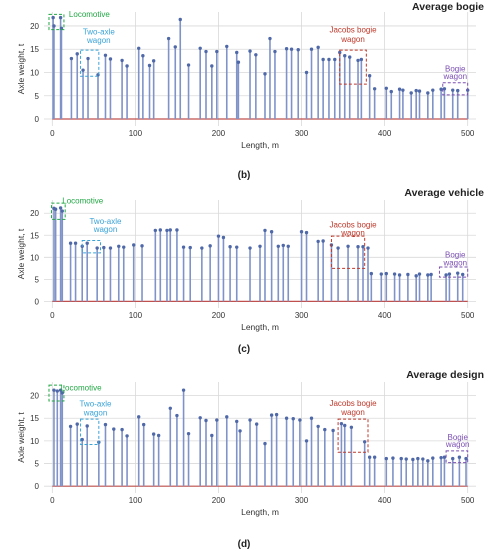 The width and height of the screenshot is (488, 550). I want to click on panel-caption: (d), so click(244, 544).